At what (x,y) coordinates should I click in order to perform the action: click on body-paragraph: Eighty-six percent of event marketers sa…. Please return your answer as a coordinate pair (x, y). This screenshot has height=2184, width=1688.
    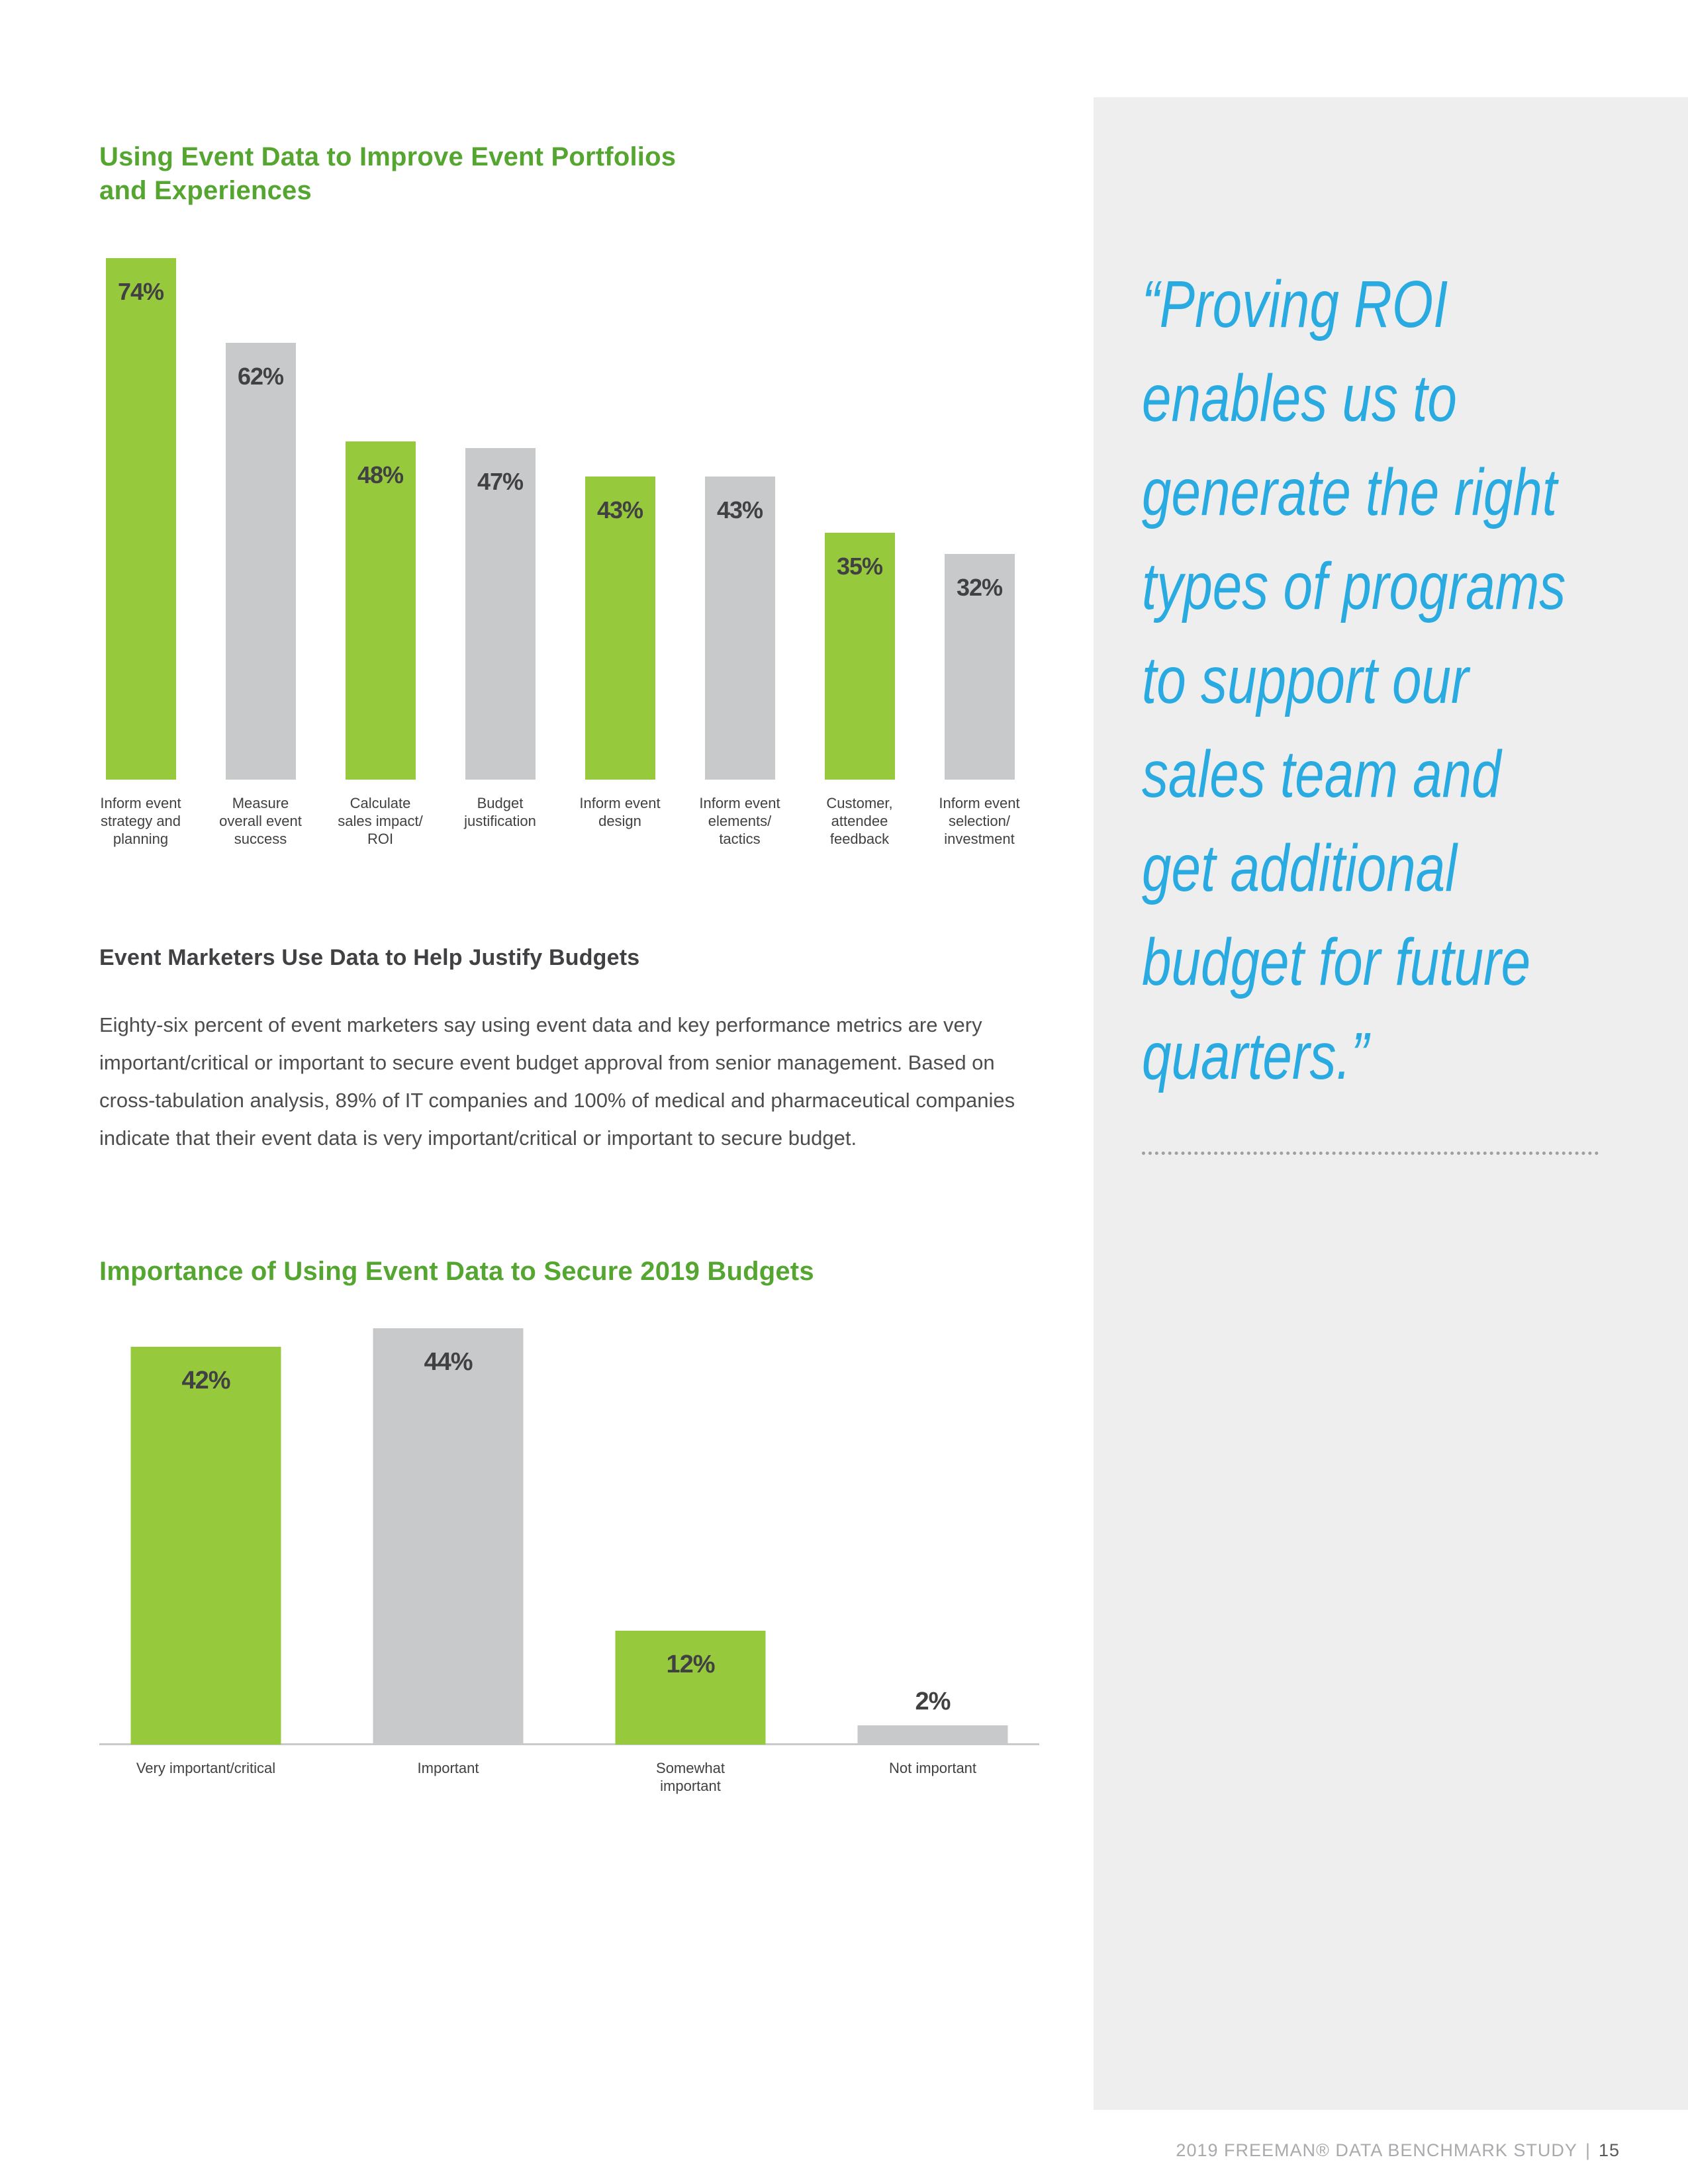
    Looking at the image, I should click on (557, 1081).